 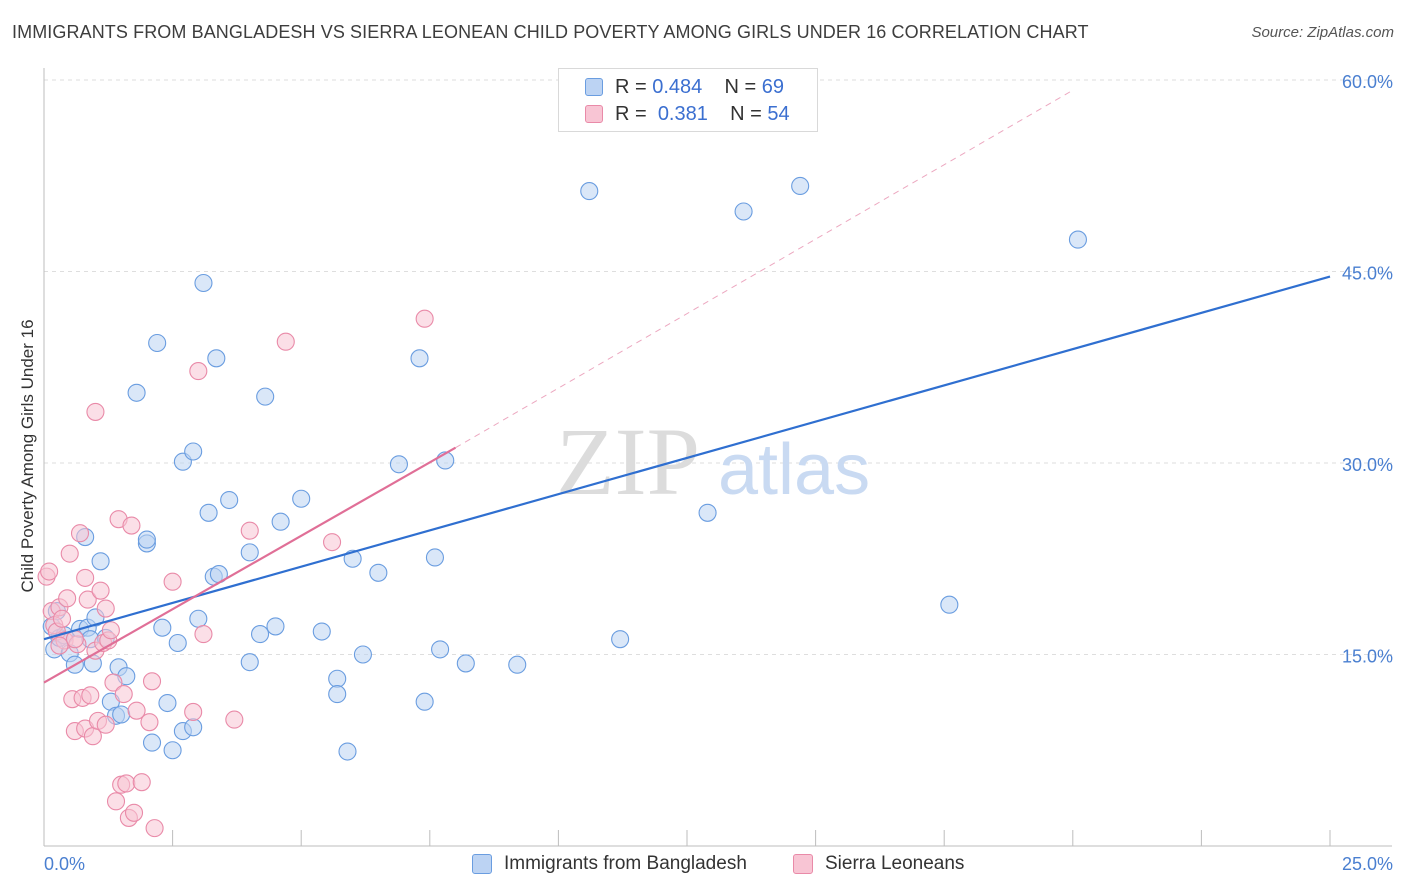 I want to click on y-tick-labels: 15.0% 30.0% 45.0% 60.0%, so click(x=1367, y=369).